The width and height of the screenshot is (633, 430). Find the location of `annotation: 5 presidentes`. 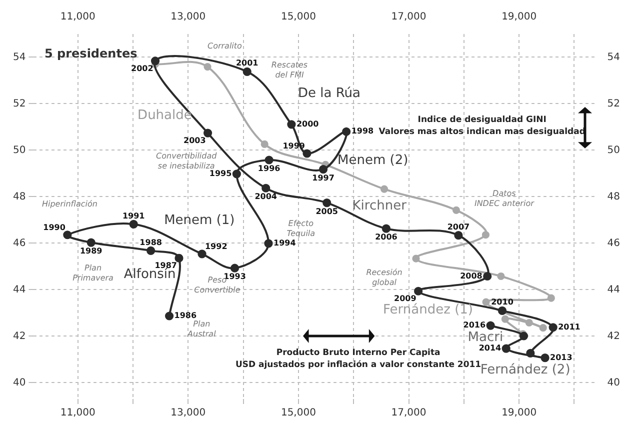

annotation: 5 presidentes is located at coordinates (91, 53).